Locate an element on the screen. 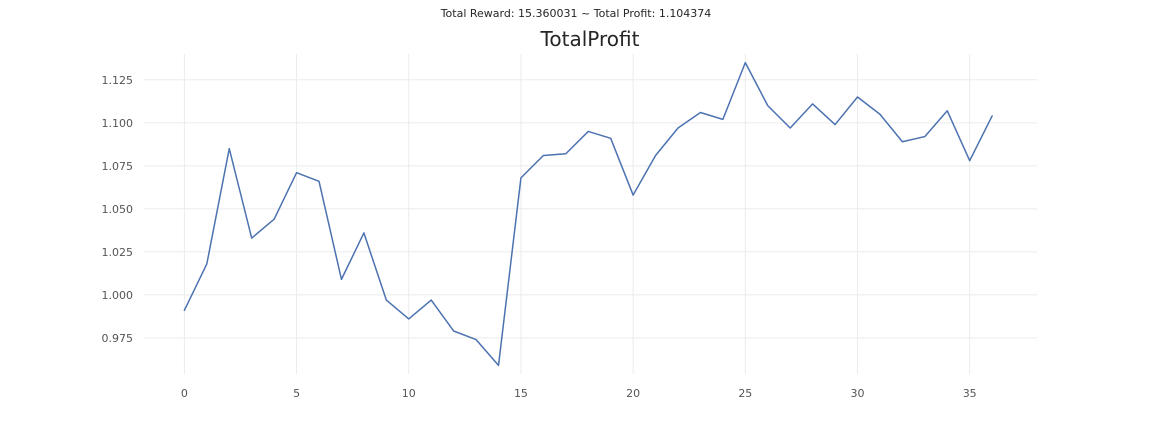 Image resolution: width=1152 pixels, height=432 pixels. chart-title: TotalProfit is located at coordinates (590, 39).